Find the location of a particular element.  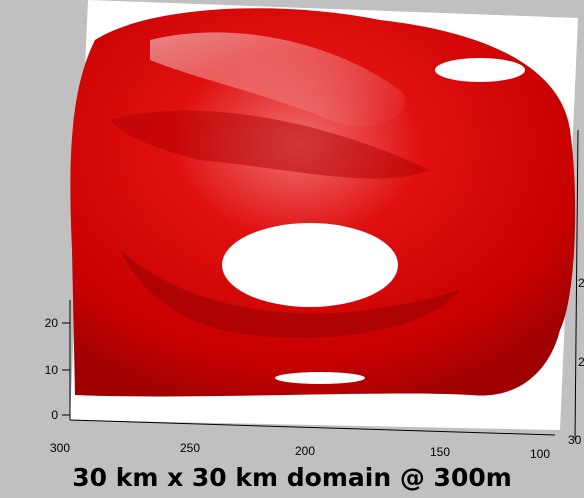

tick-label: 100 is located at coordinates (540, 454).